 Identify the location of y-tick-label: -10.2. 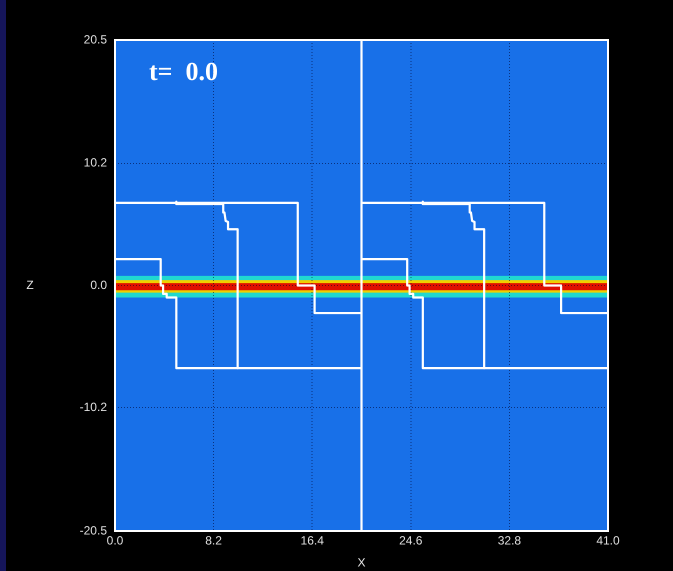
(94, 407).